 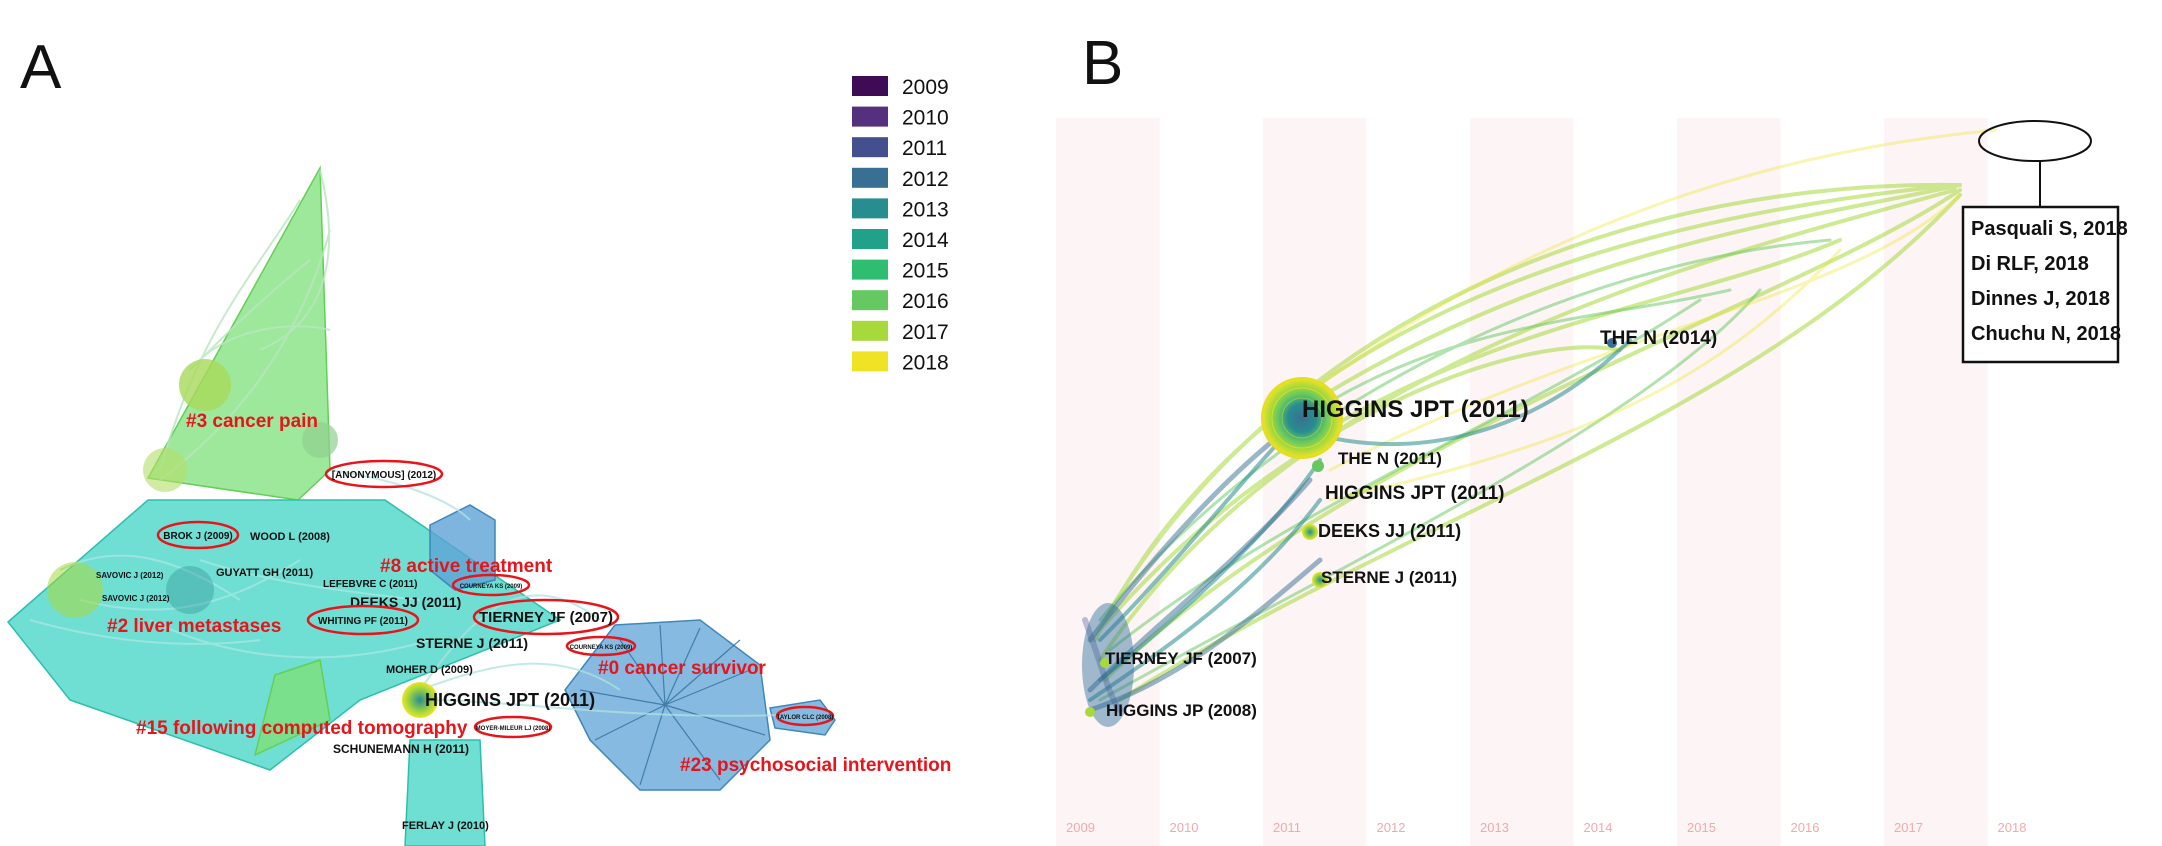 I want to click on legend-label: 2009, so click(x=925, y=87).